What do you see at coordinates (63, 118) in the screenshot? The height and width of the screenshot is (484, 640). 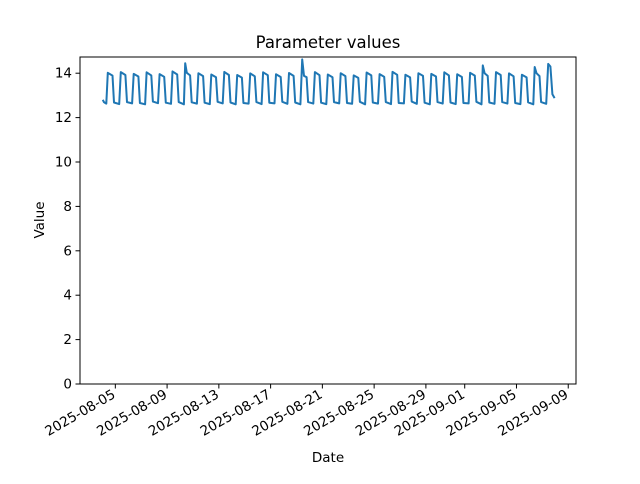 I see `y-tick-label: 12` at bounding box center [63, 118].